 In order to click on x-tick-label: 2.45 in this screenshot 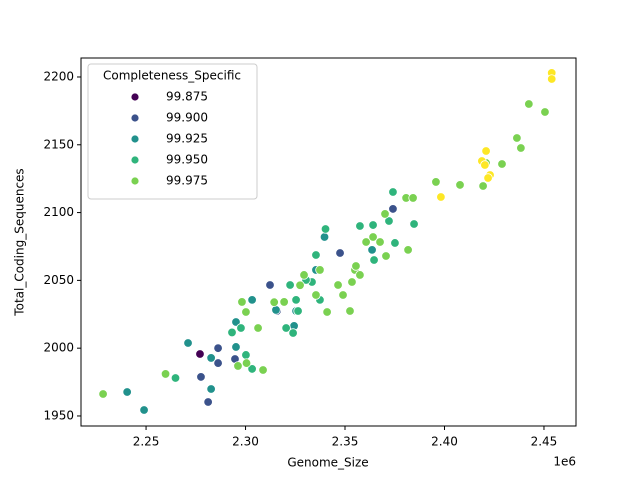, I will do `click(544, 442)`.